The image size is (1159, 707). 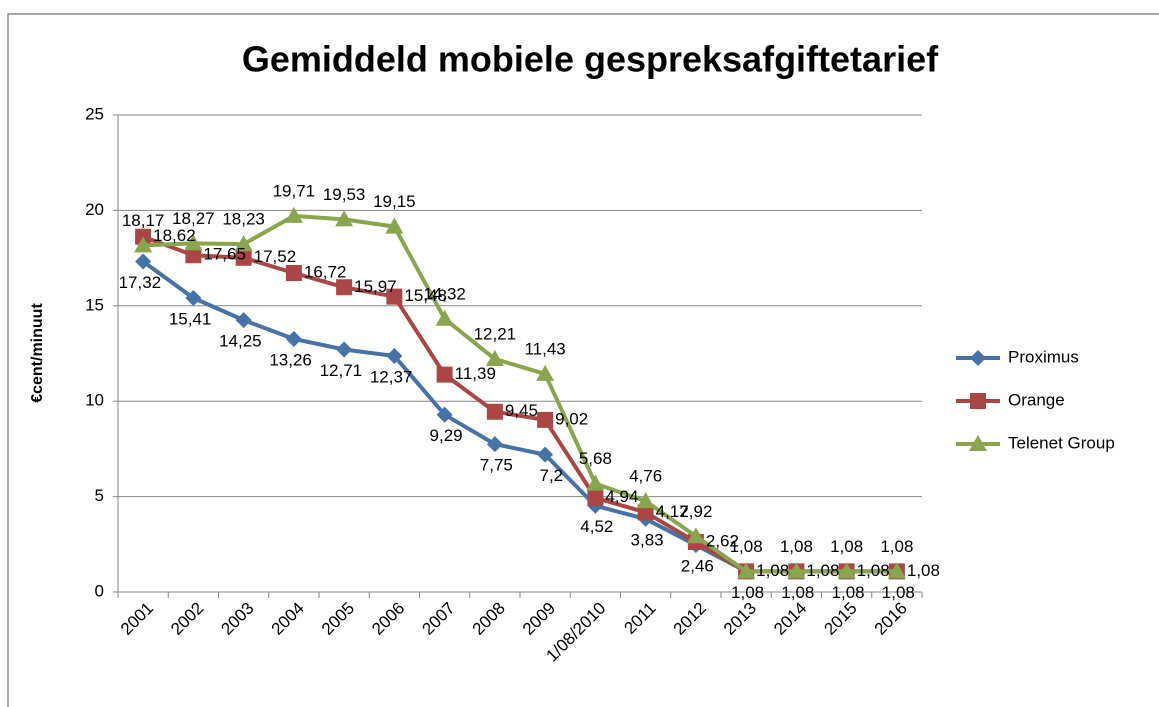 I want to click on x-tick-label: 2016, so click(x=891, y=619).